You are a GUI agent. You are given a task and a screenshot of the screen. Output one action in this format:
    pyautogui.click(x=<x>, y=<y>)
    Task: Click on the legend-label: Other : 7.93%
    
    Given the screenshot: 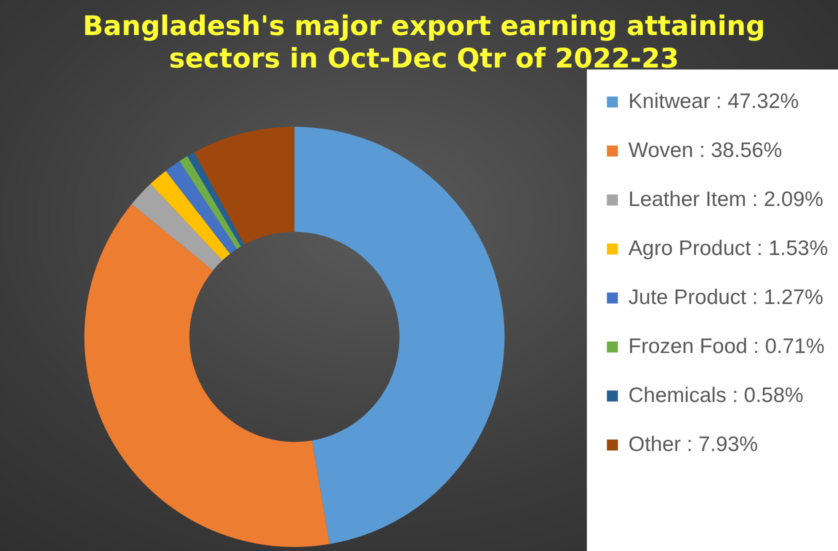 What is the action you would take?
    pyautogui.click(x=693, y=444)
    